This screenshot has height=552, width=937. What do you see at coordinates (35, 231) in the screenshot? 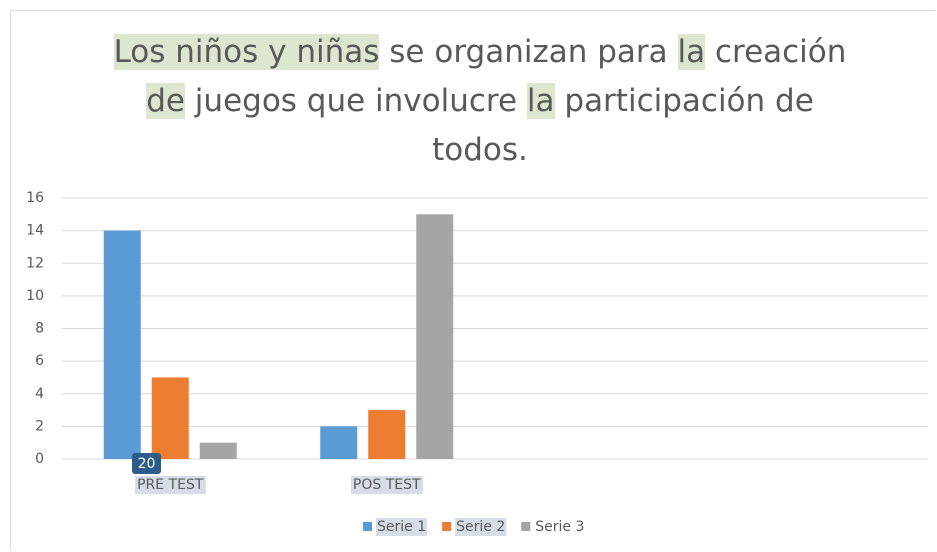
I see `y-tick-label: 14` at bounding box center [35, 231].